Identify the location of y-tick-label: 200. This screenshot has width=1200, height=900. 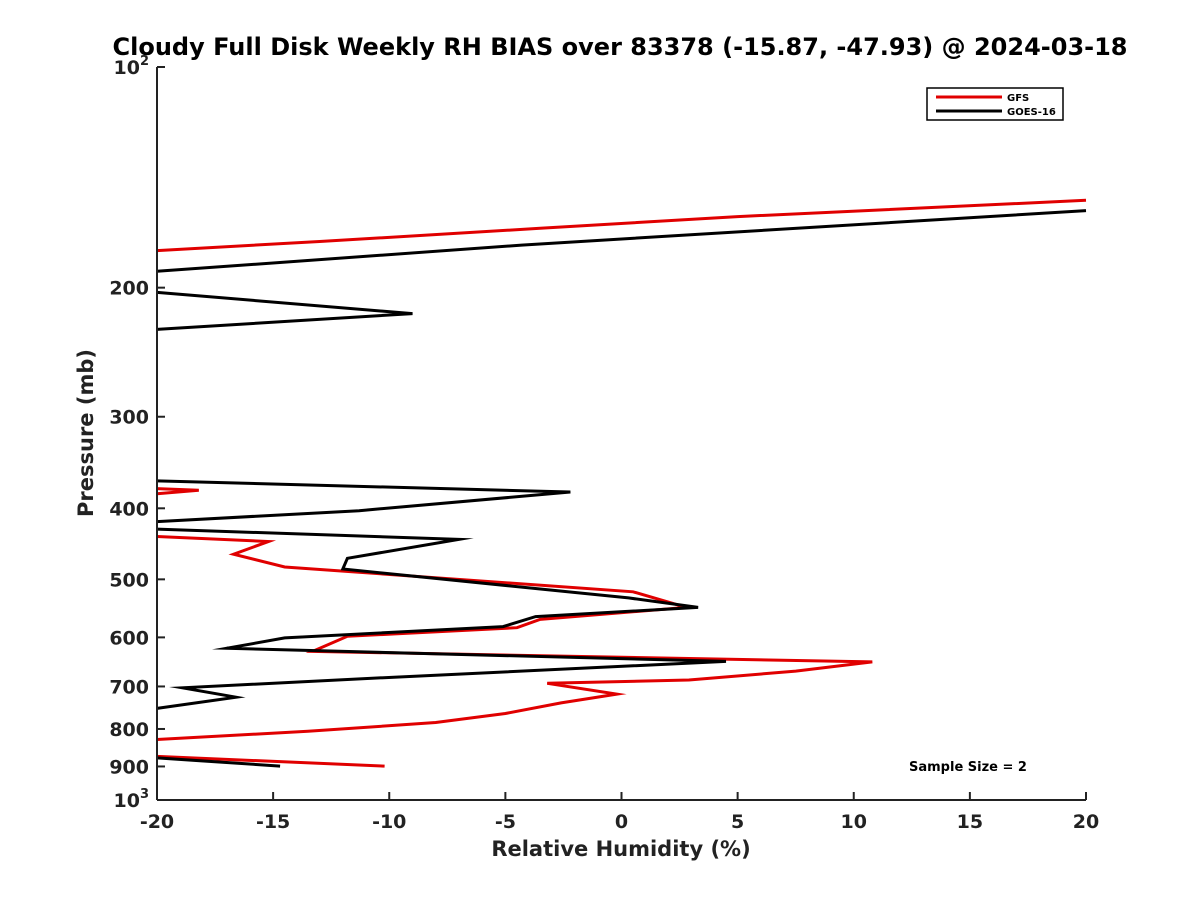
(129, 289).